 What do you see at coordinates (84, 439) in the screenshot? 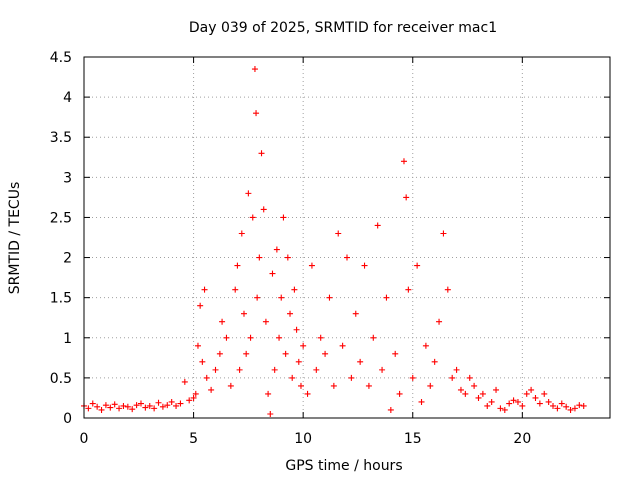
I see `x-tick-label: 0` at bounding box center [84, 439].